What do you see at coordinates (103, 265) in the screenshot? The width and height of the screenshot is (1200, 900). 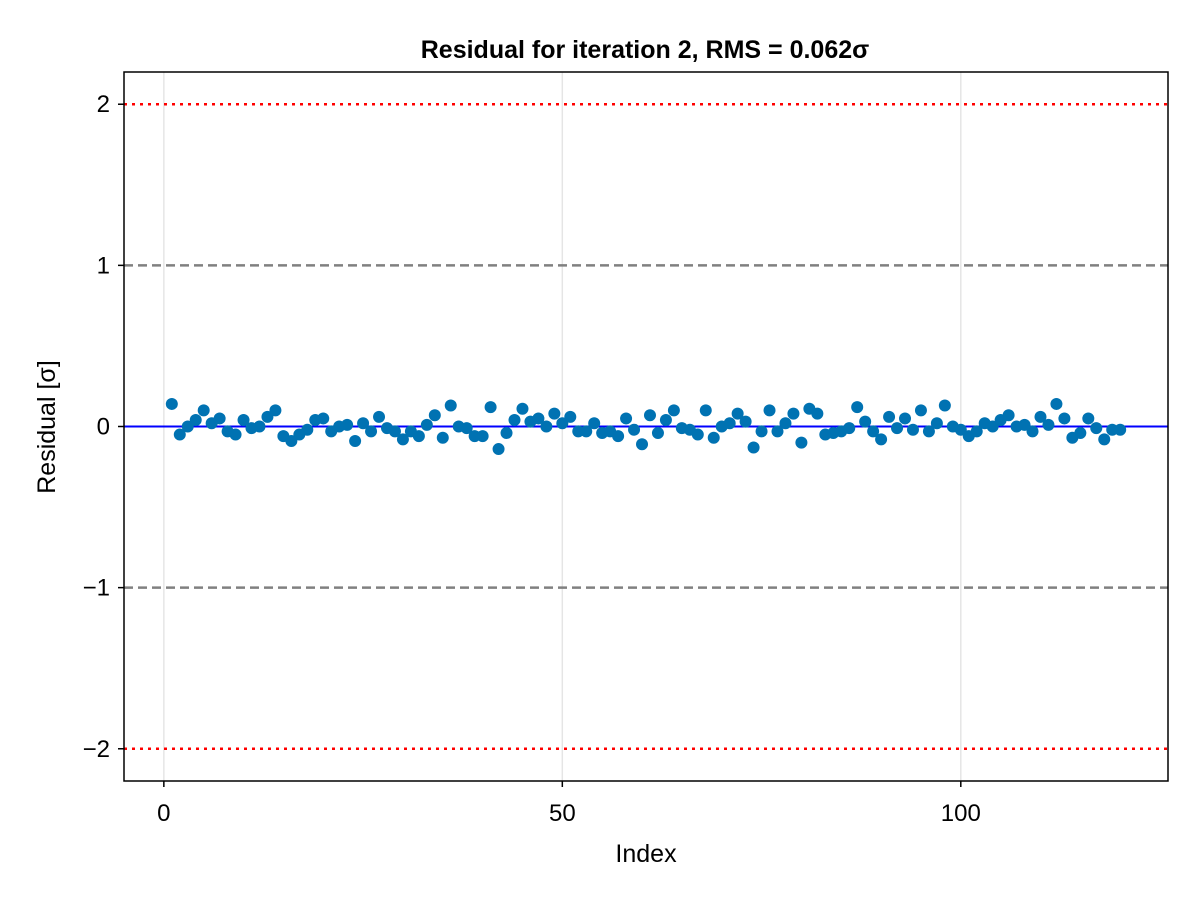 I see `y-tick-label: 1` at bounding box center [103, 265].